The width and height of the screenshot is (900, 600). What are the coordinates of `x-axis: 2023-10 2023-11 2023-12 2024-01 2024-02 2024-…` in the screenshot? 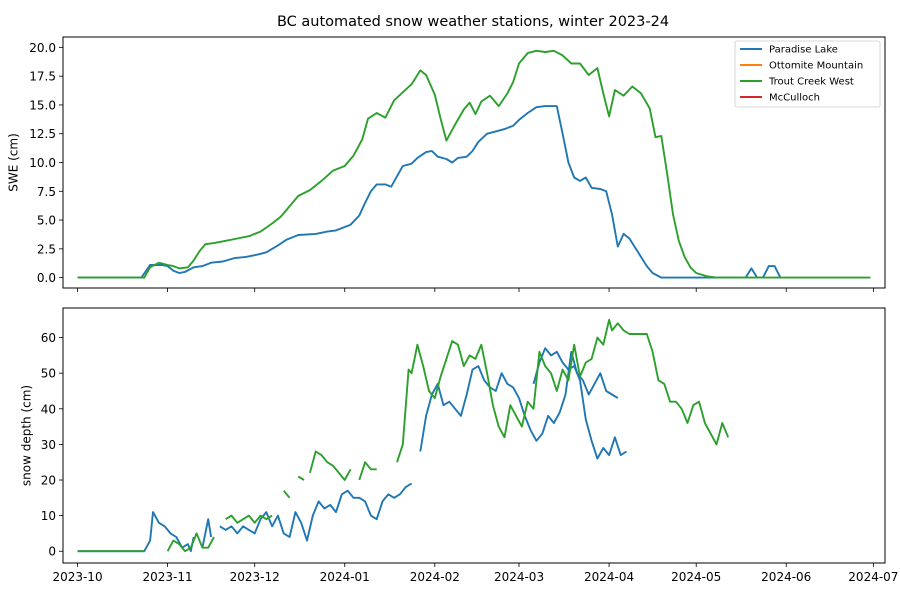 It's located at (475, 573).